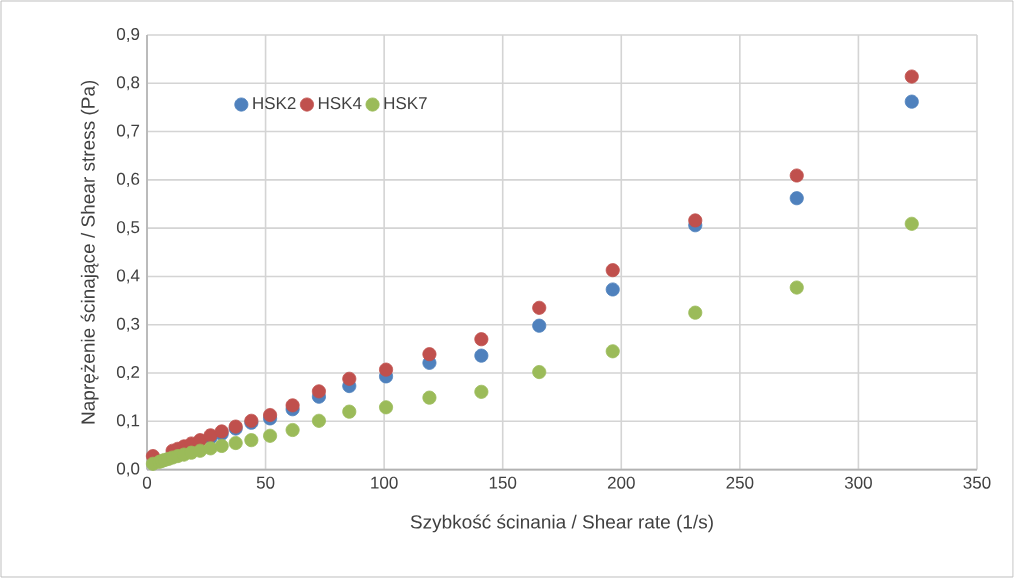 The image size is (1014, 578). What do you see at coordinates (405, 103) in the screenshot?
I see `legend-label: HSK7` at bounding box center [405, 103].